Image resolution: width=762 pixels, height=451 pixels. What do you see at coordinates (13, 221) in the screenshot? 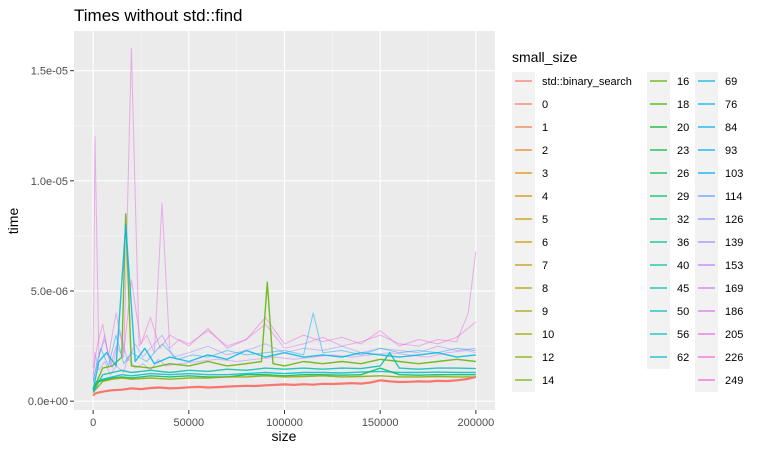
I see `y-axis-label: time` at bounding box center [13, 221].